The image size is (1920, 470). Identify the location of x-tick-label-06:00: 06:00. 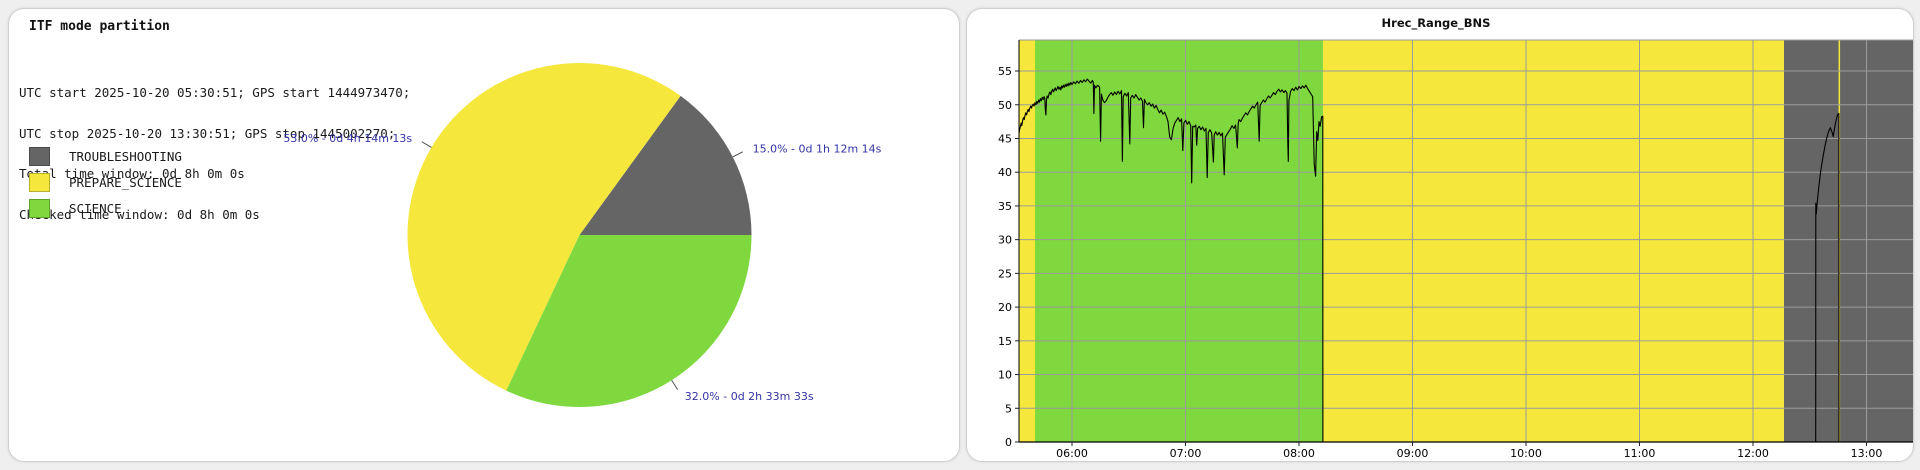
(1072, 453).